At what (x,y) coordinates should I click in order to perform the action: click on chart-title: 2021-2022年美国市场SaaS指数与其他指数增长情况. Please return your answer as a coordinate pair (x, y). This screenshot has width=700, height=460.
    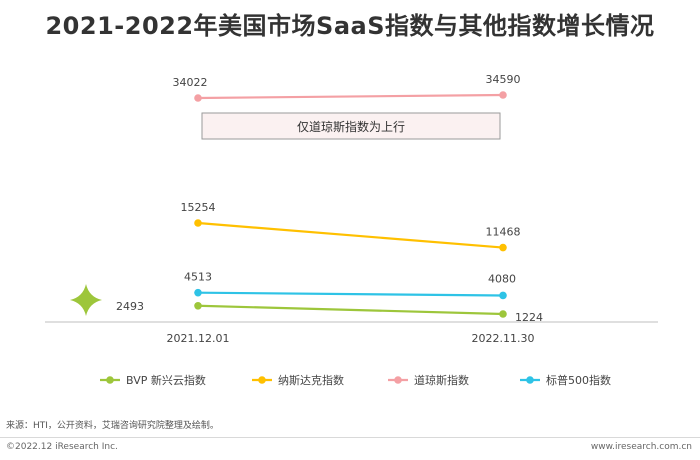
    Looking at the image, I should click on (350, 26).